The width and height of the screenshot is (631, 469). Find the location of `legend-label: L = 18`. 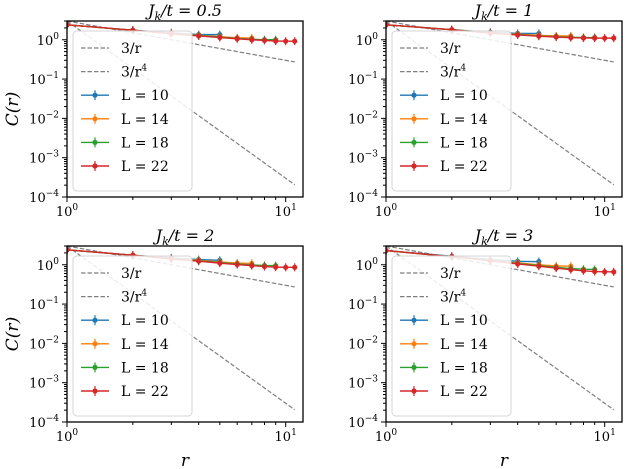

legend-label: L = 18 is located at coordinates (464, 368).